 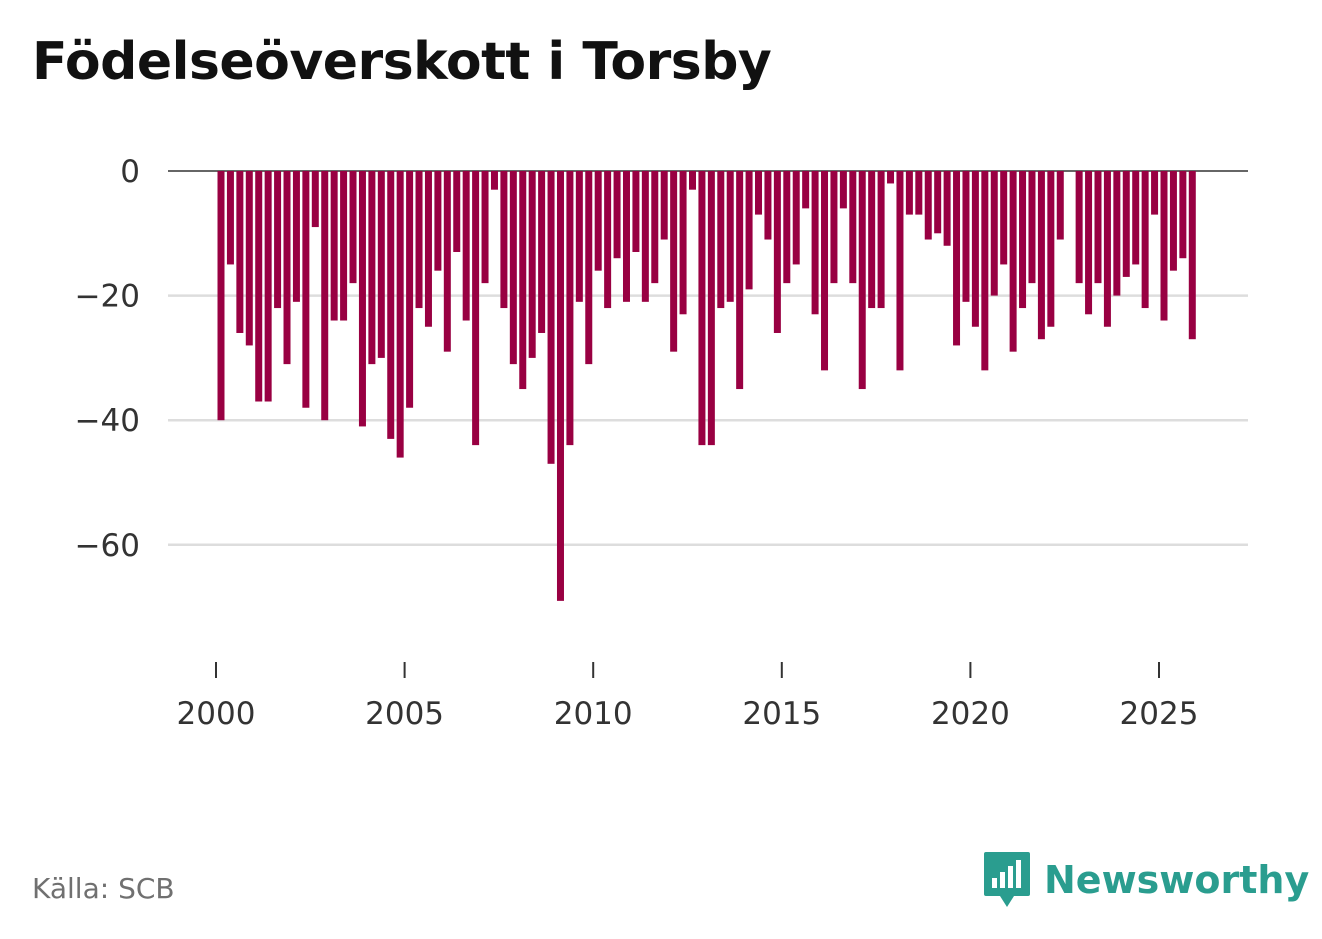 I want to click on x-tick-label: 2010, so click(x=593, y=714).